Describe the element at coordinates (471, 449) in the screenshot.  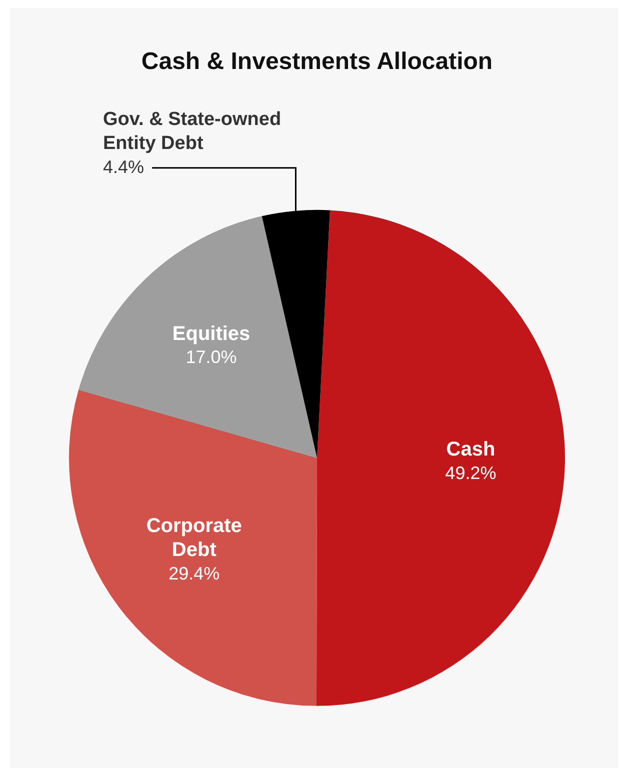
I see `slice-label: Cash` at that location.